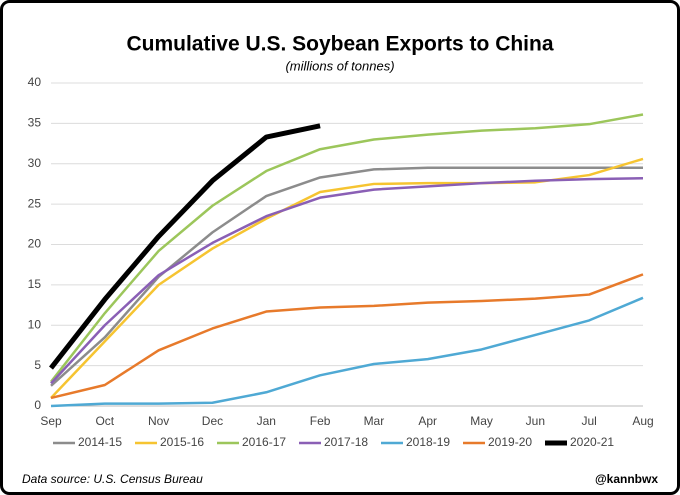  I want to click on x-tick-label: Nov, so click(158, 421).